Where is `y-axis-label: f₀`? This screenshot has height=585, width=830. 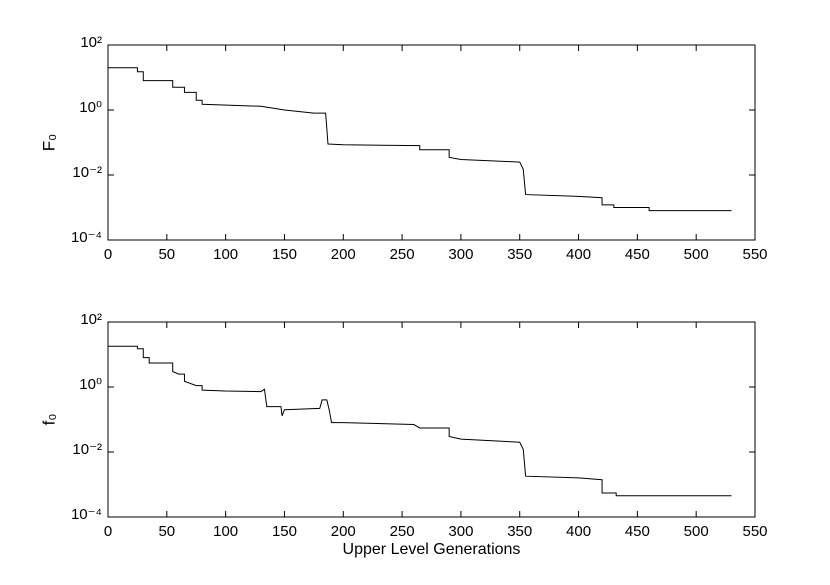
y-axis-label: f₀ is located at coordinates (48, 420).